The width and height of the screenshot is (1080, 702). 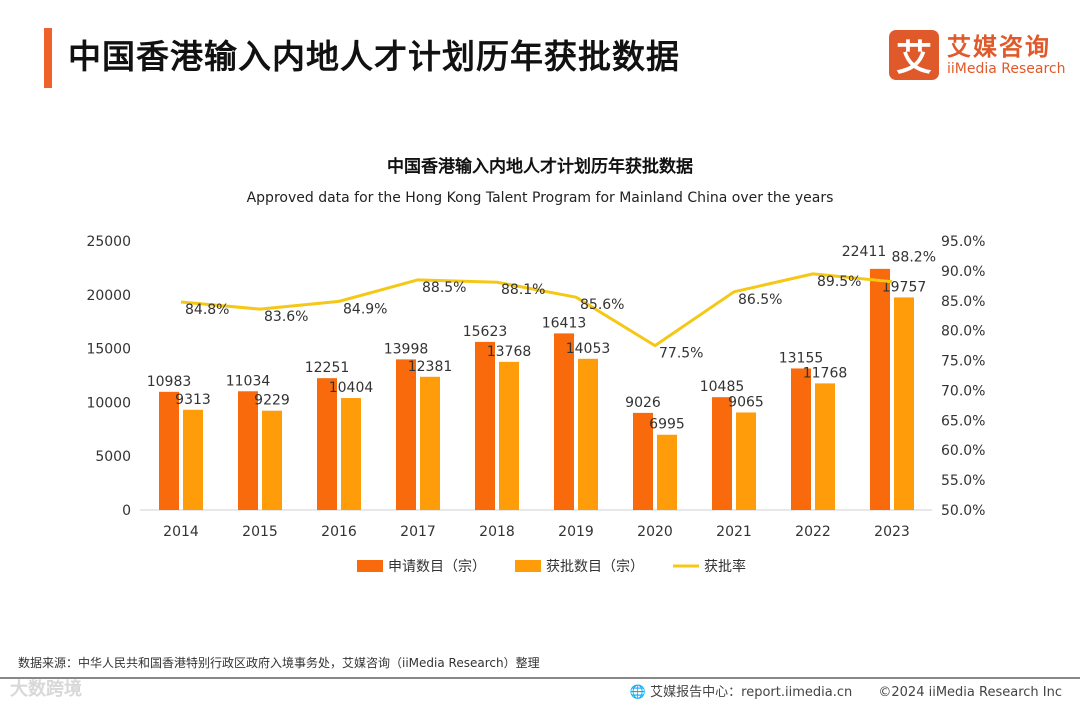 I want to click on footer-copyright: ©2024 iiMedia Research Inc, so click(x=970, y=692).